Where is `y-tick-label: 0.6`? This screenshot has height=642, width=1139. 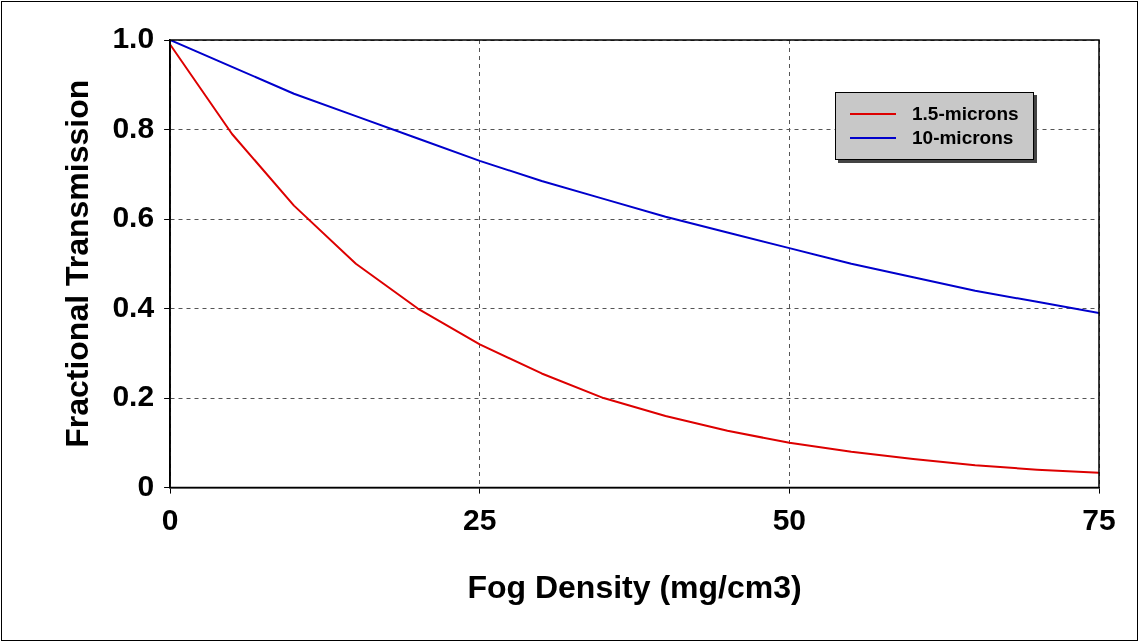
y-tick-label: 0.6 is located at coordinates (133, 217).